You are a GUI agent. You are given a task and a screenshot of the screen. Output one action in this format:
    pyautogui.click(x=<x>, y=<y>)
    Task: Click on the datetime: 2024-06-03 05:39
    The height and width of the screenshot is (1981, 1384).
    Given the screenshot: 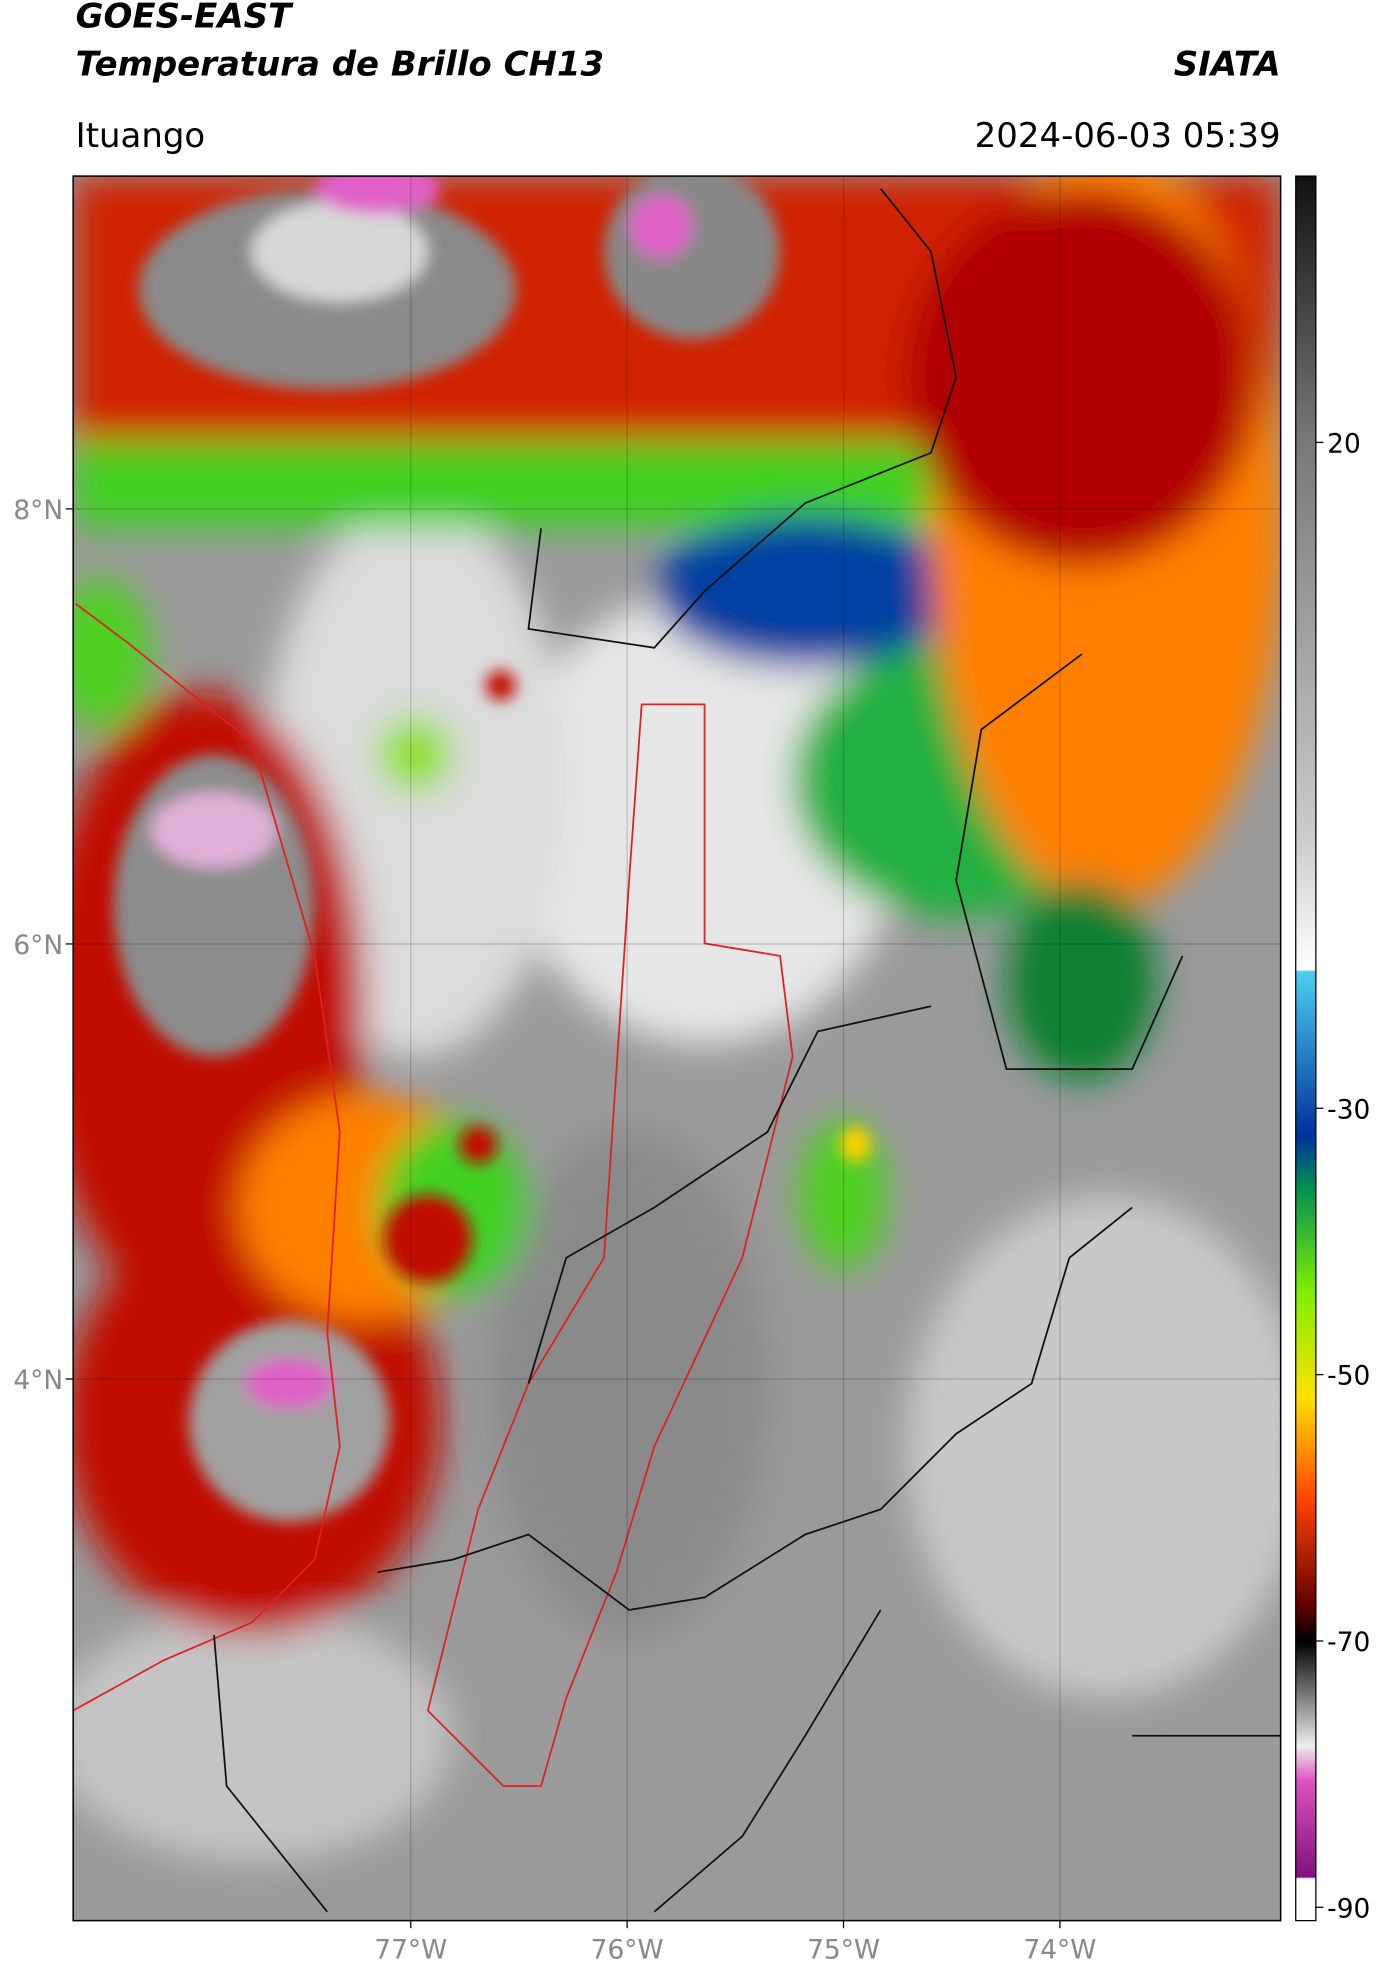 What is the action you would take?
    pyautogui.click(x=1128, y=136)
    